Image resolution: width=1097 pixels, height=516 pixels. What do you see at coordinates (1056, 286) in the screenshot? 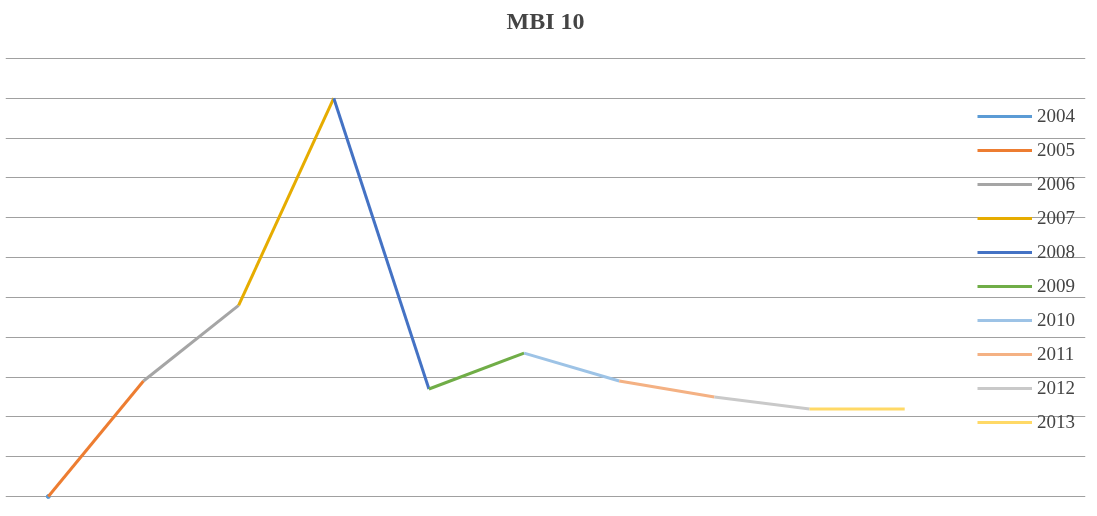
I see `legend-label: 2009` at bounding box center [1056, 286].